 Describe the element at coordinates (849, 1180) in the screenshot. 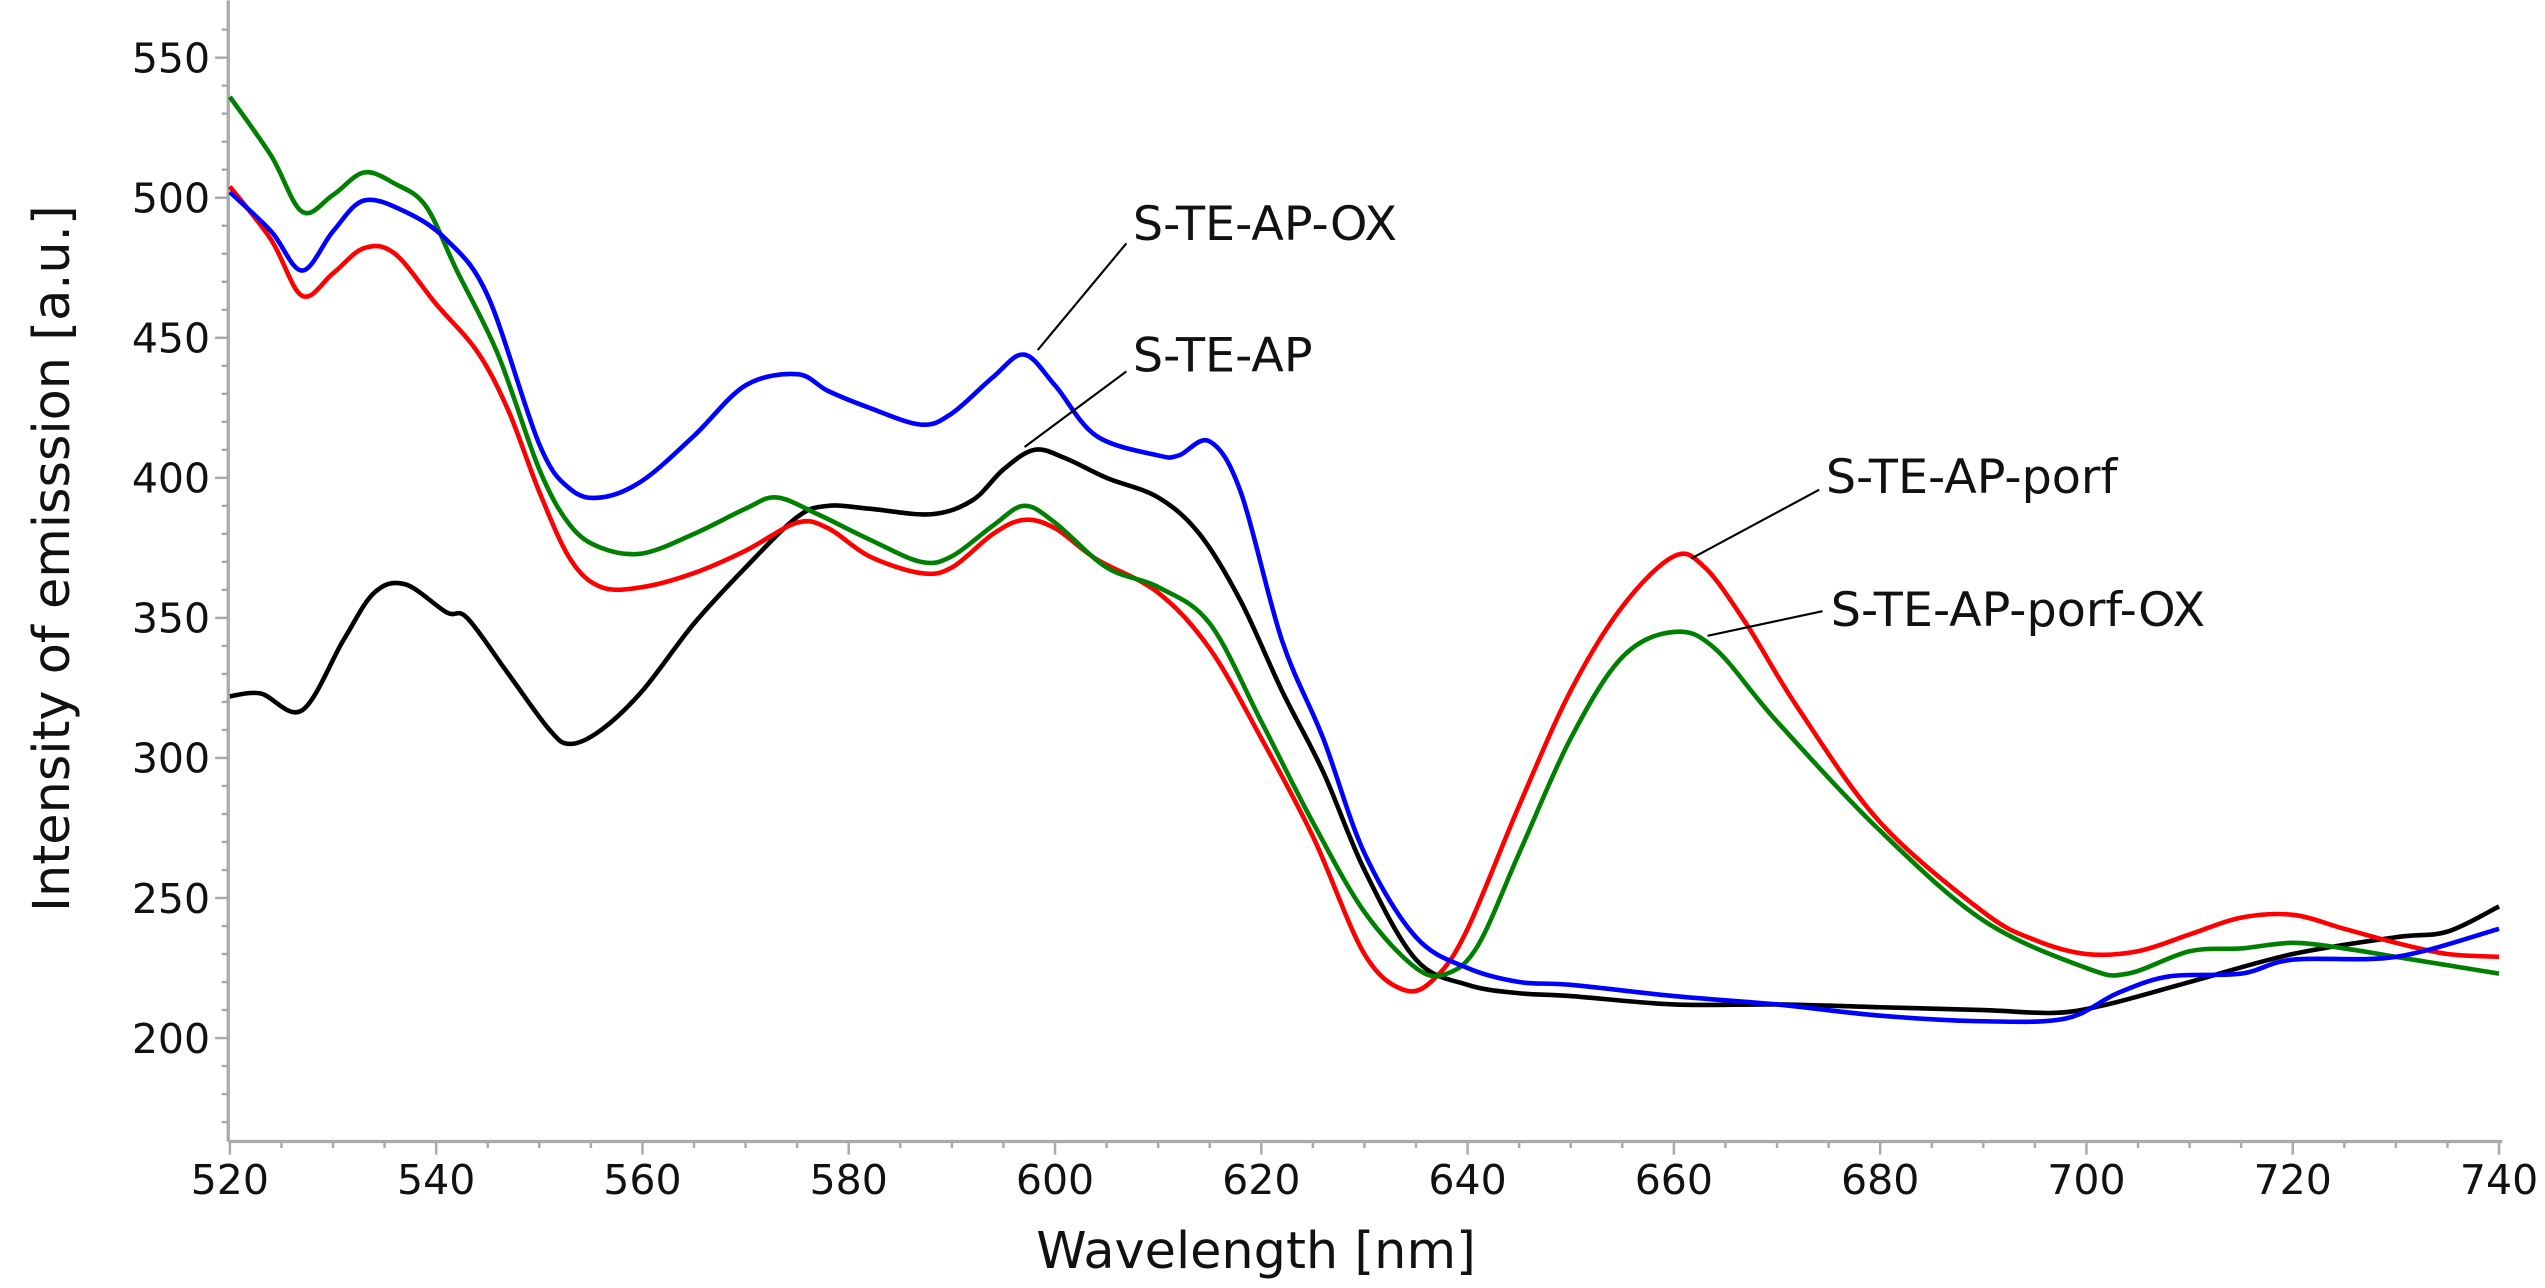

I see `x-tick-label: 580` at that location.